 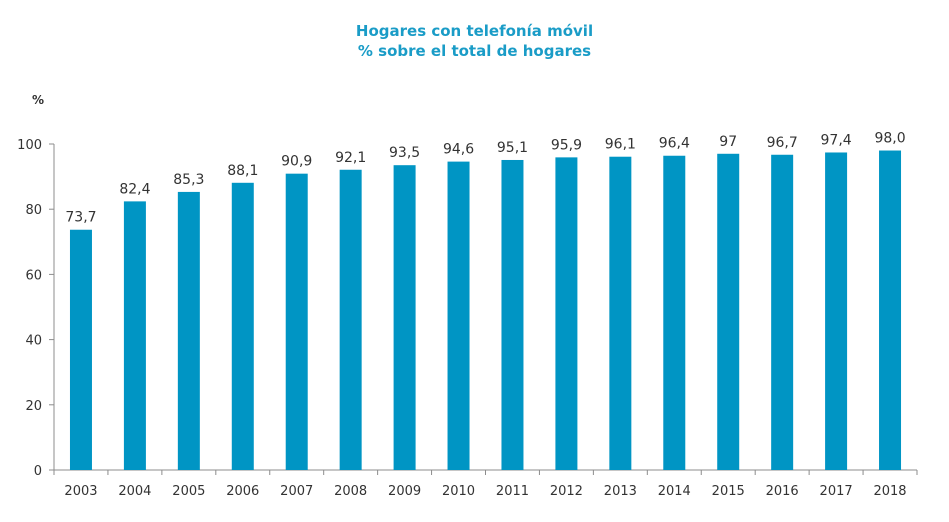 I want to click on bar-value-label: 96,4, so click(x=674, y=144).